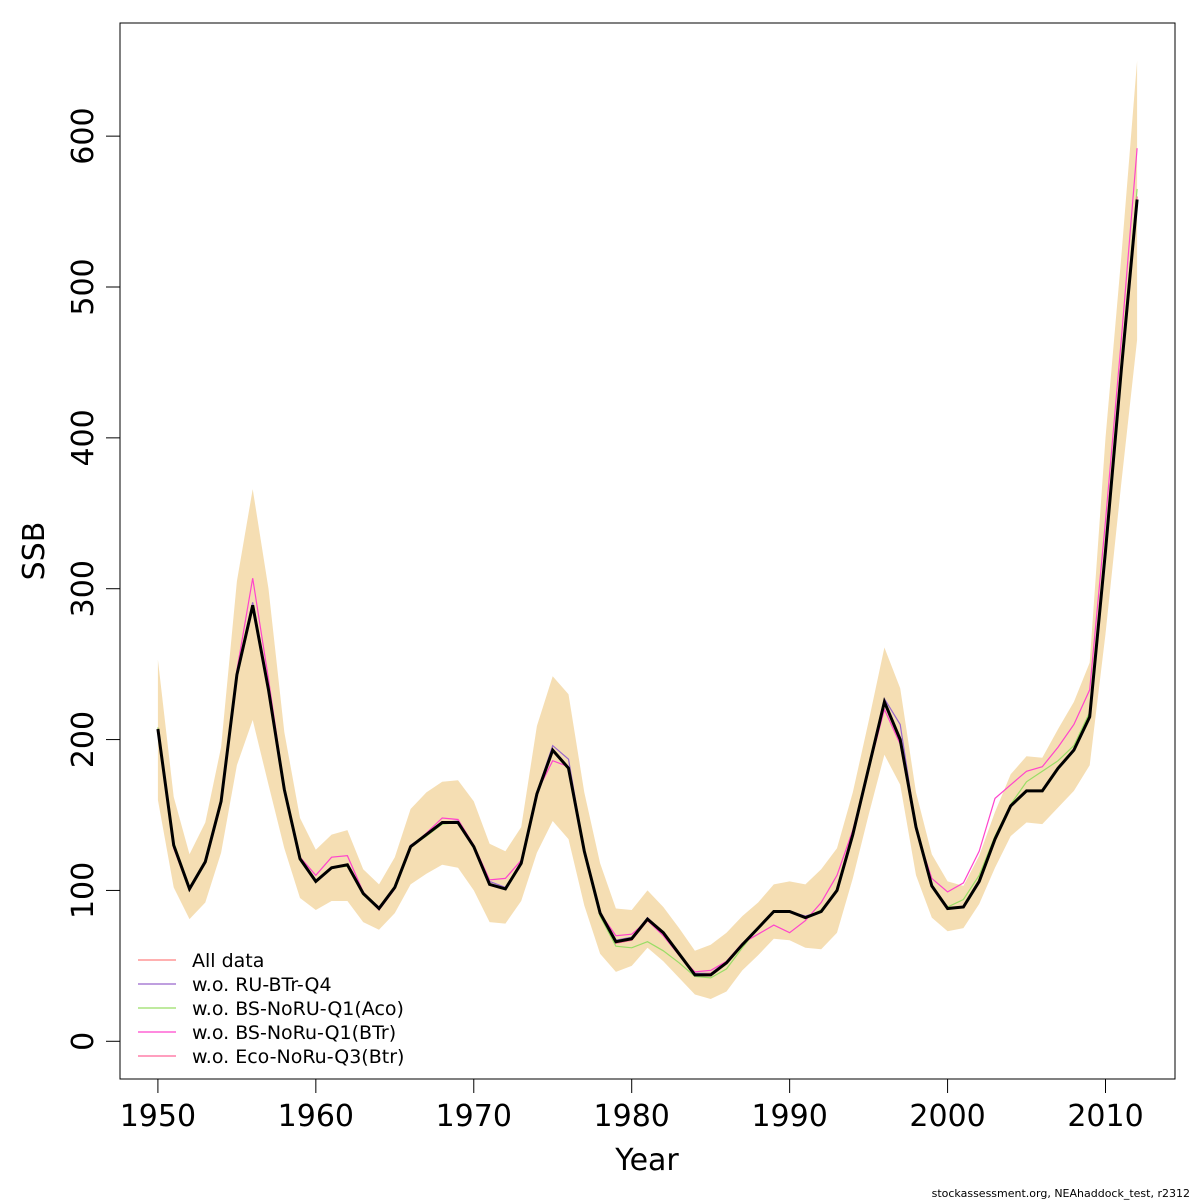 Image resolution: width=1200 pixels, height=1200 pixels. I want to click on x-tick-label: 1980, so click(632, 1116).